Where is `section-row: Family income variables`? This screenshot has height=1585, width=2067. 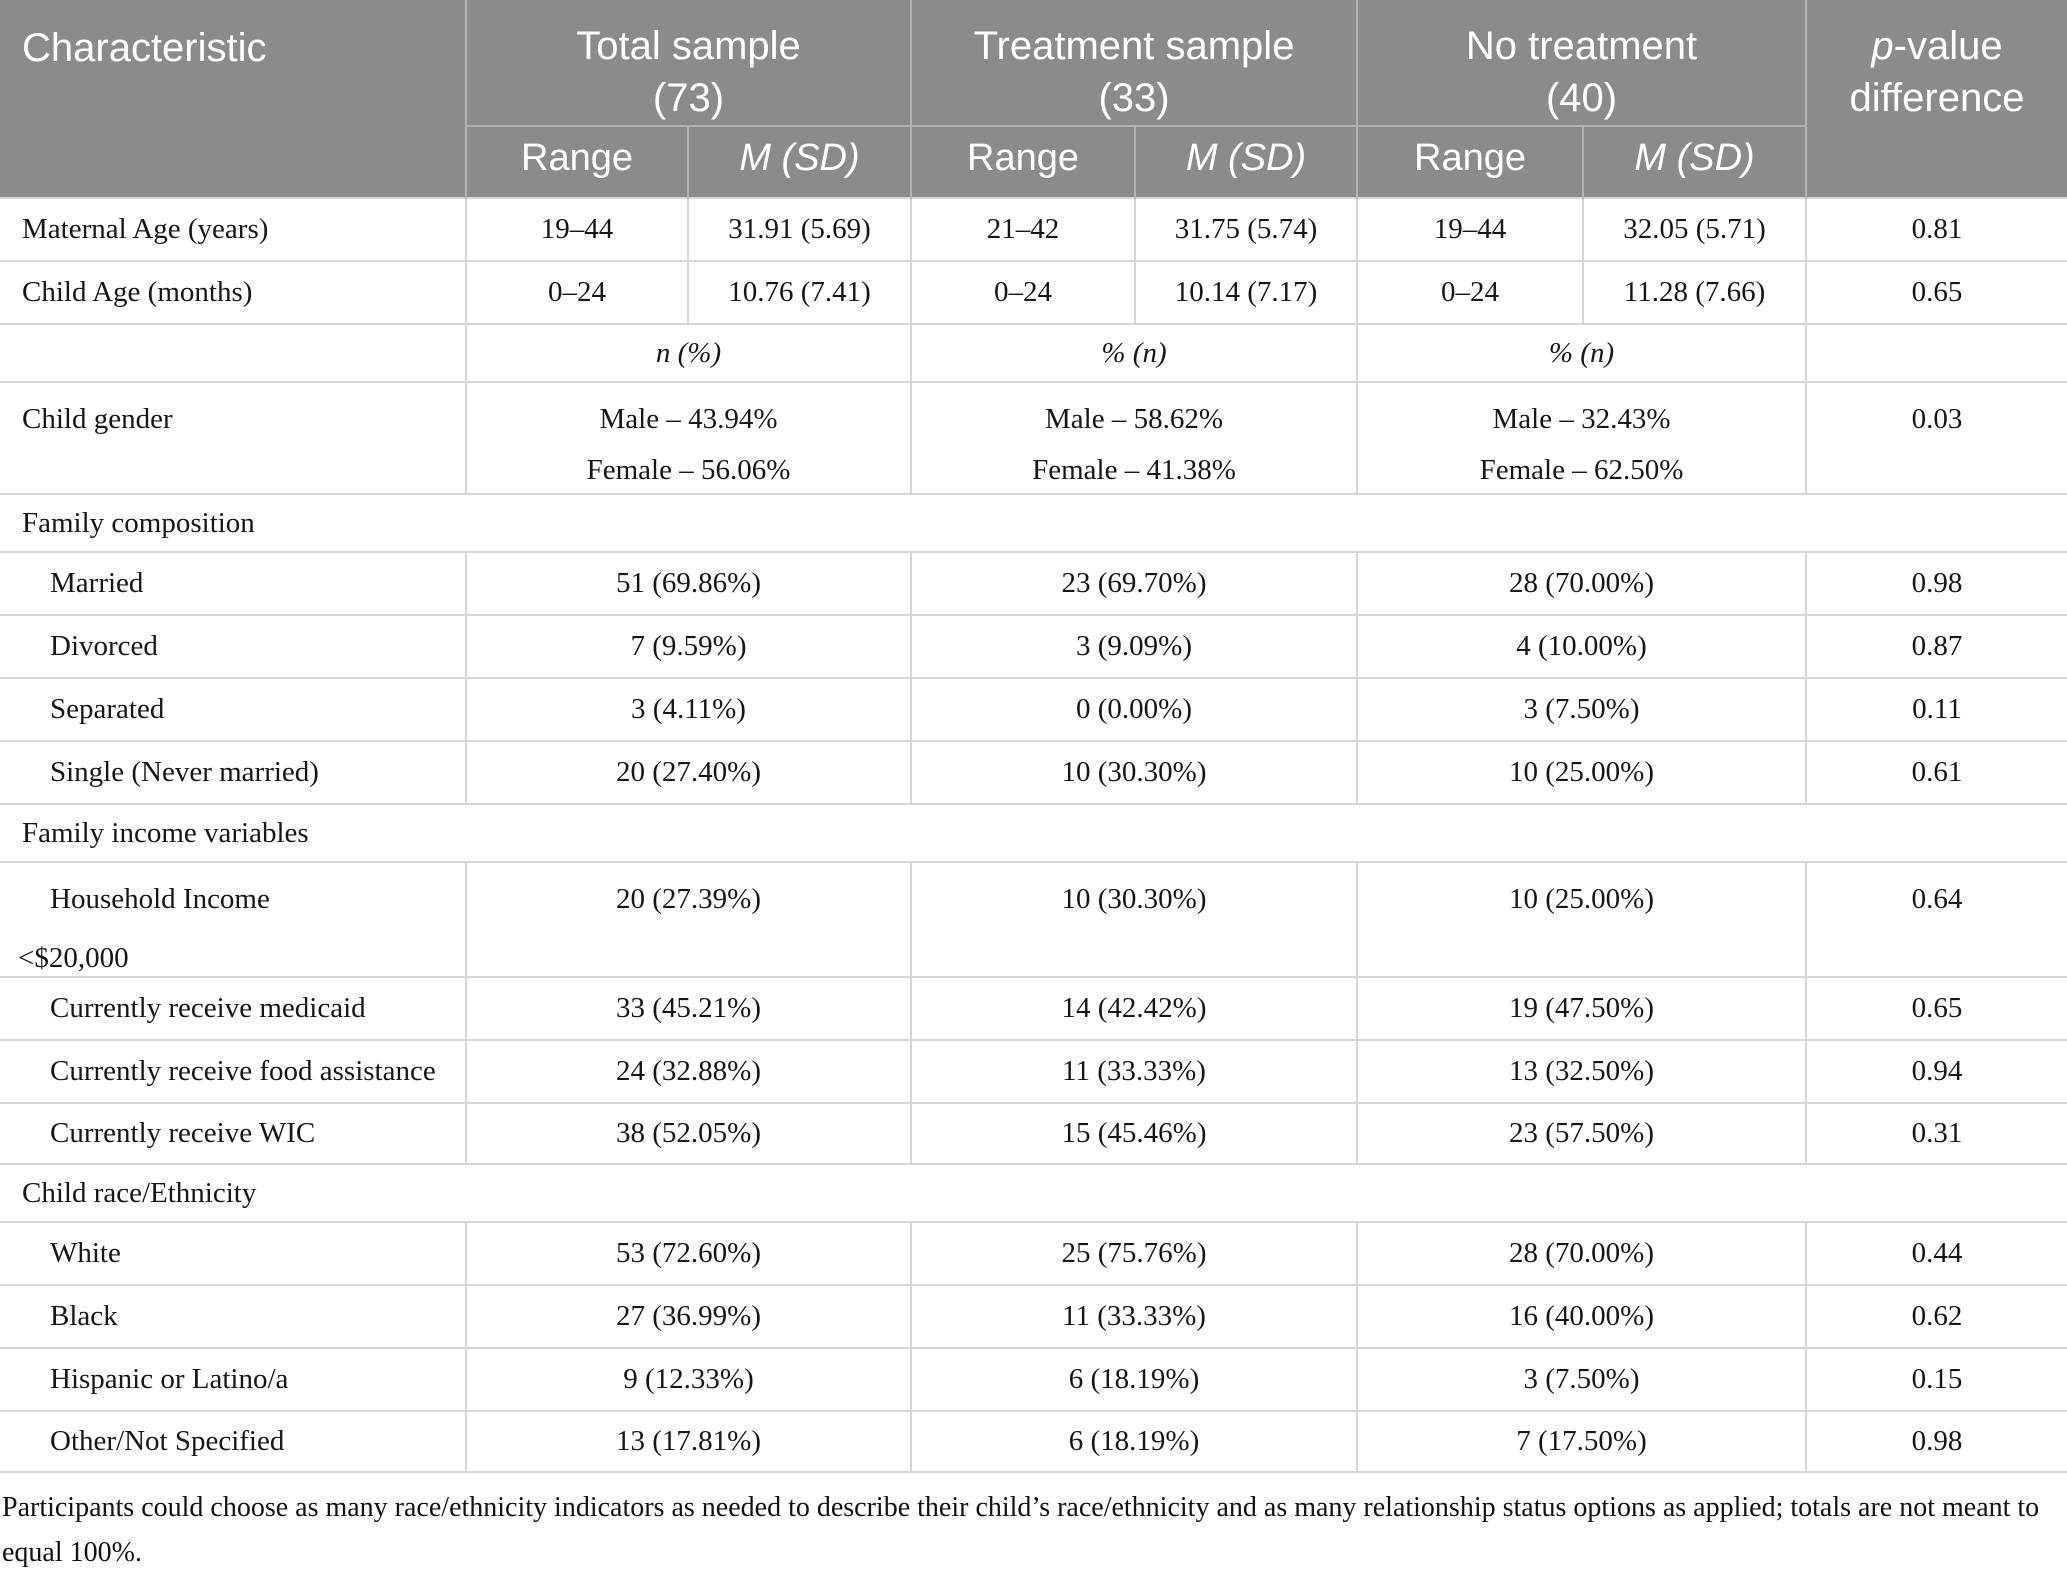 section-row: Family income variables is located at coordinates (1033, 833).